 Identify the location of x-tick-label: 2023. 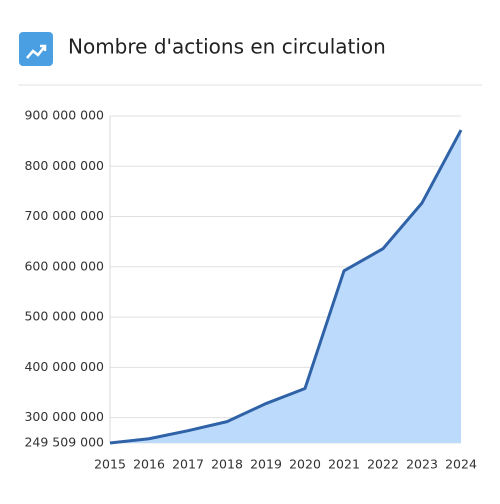
(422, 464).